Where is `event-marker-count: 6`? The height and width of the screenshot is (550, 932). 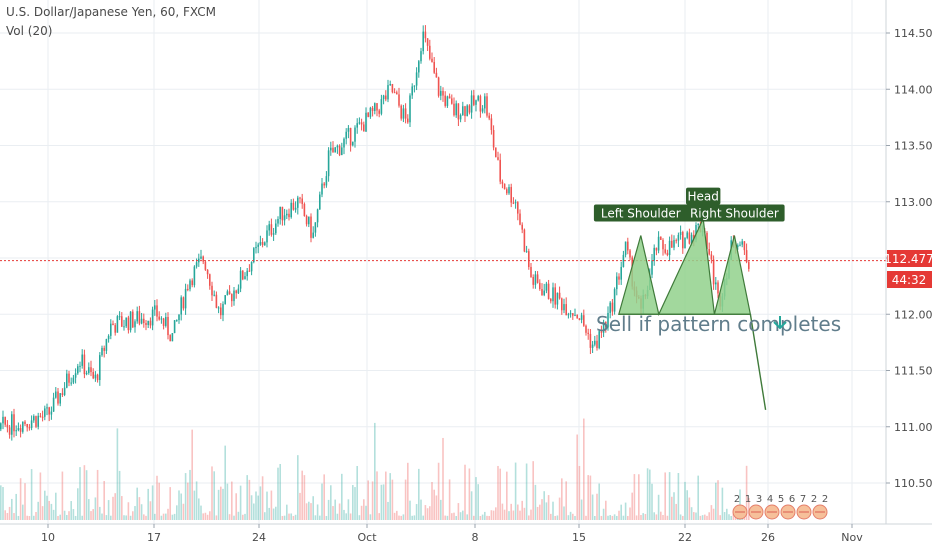
event-marker-count: 6 is located at coordinates (792, 499).